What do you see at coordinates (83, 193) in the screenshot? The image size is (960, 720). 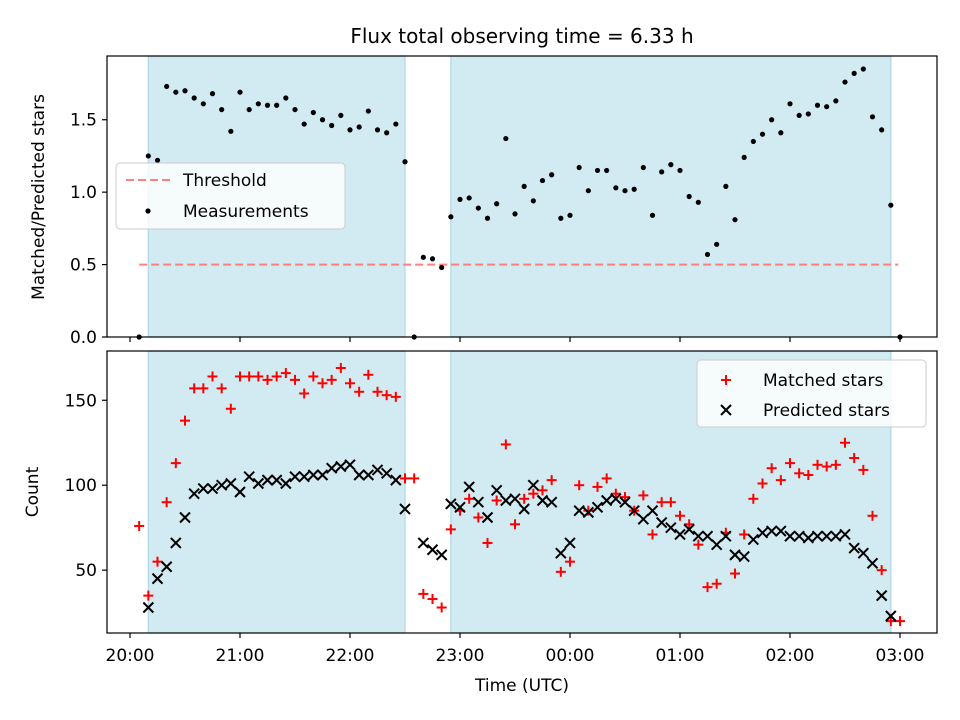 I see `y-tick-label: 1.0` at bounding box center [83, 193].